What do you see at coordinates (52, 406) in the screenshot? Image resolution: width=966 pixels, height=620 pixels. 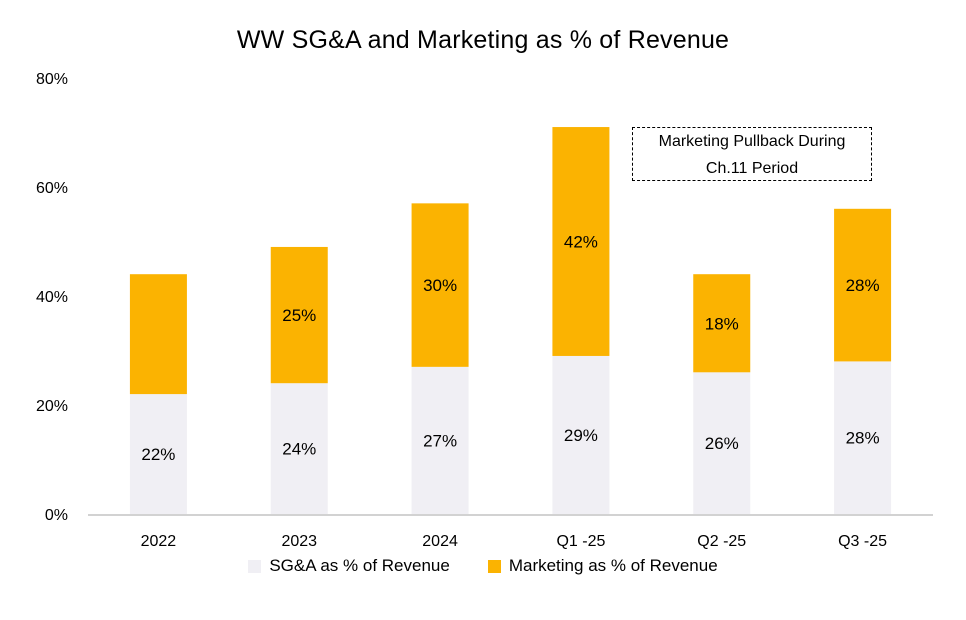 I see `y-tick-label: 20%` at bounding box center [52, 406].